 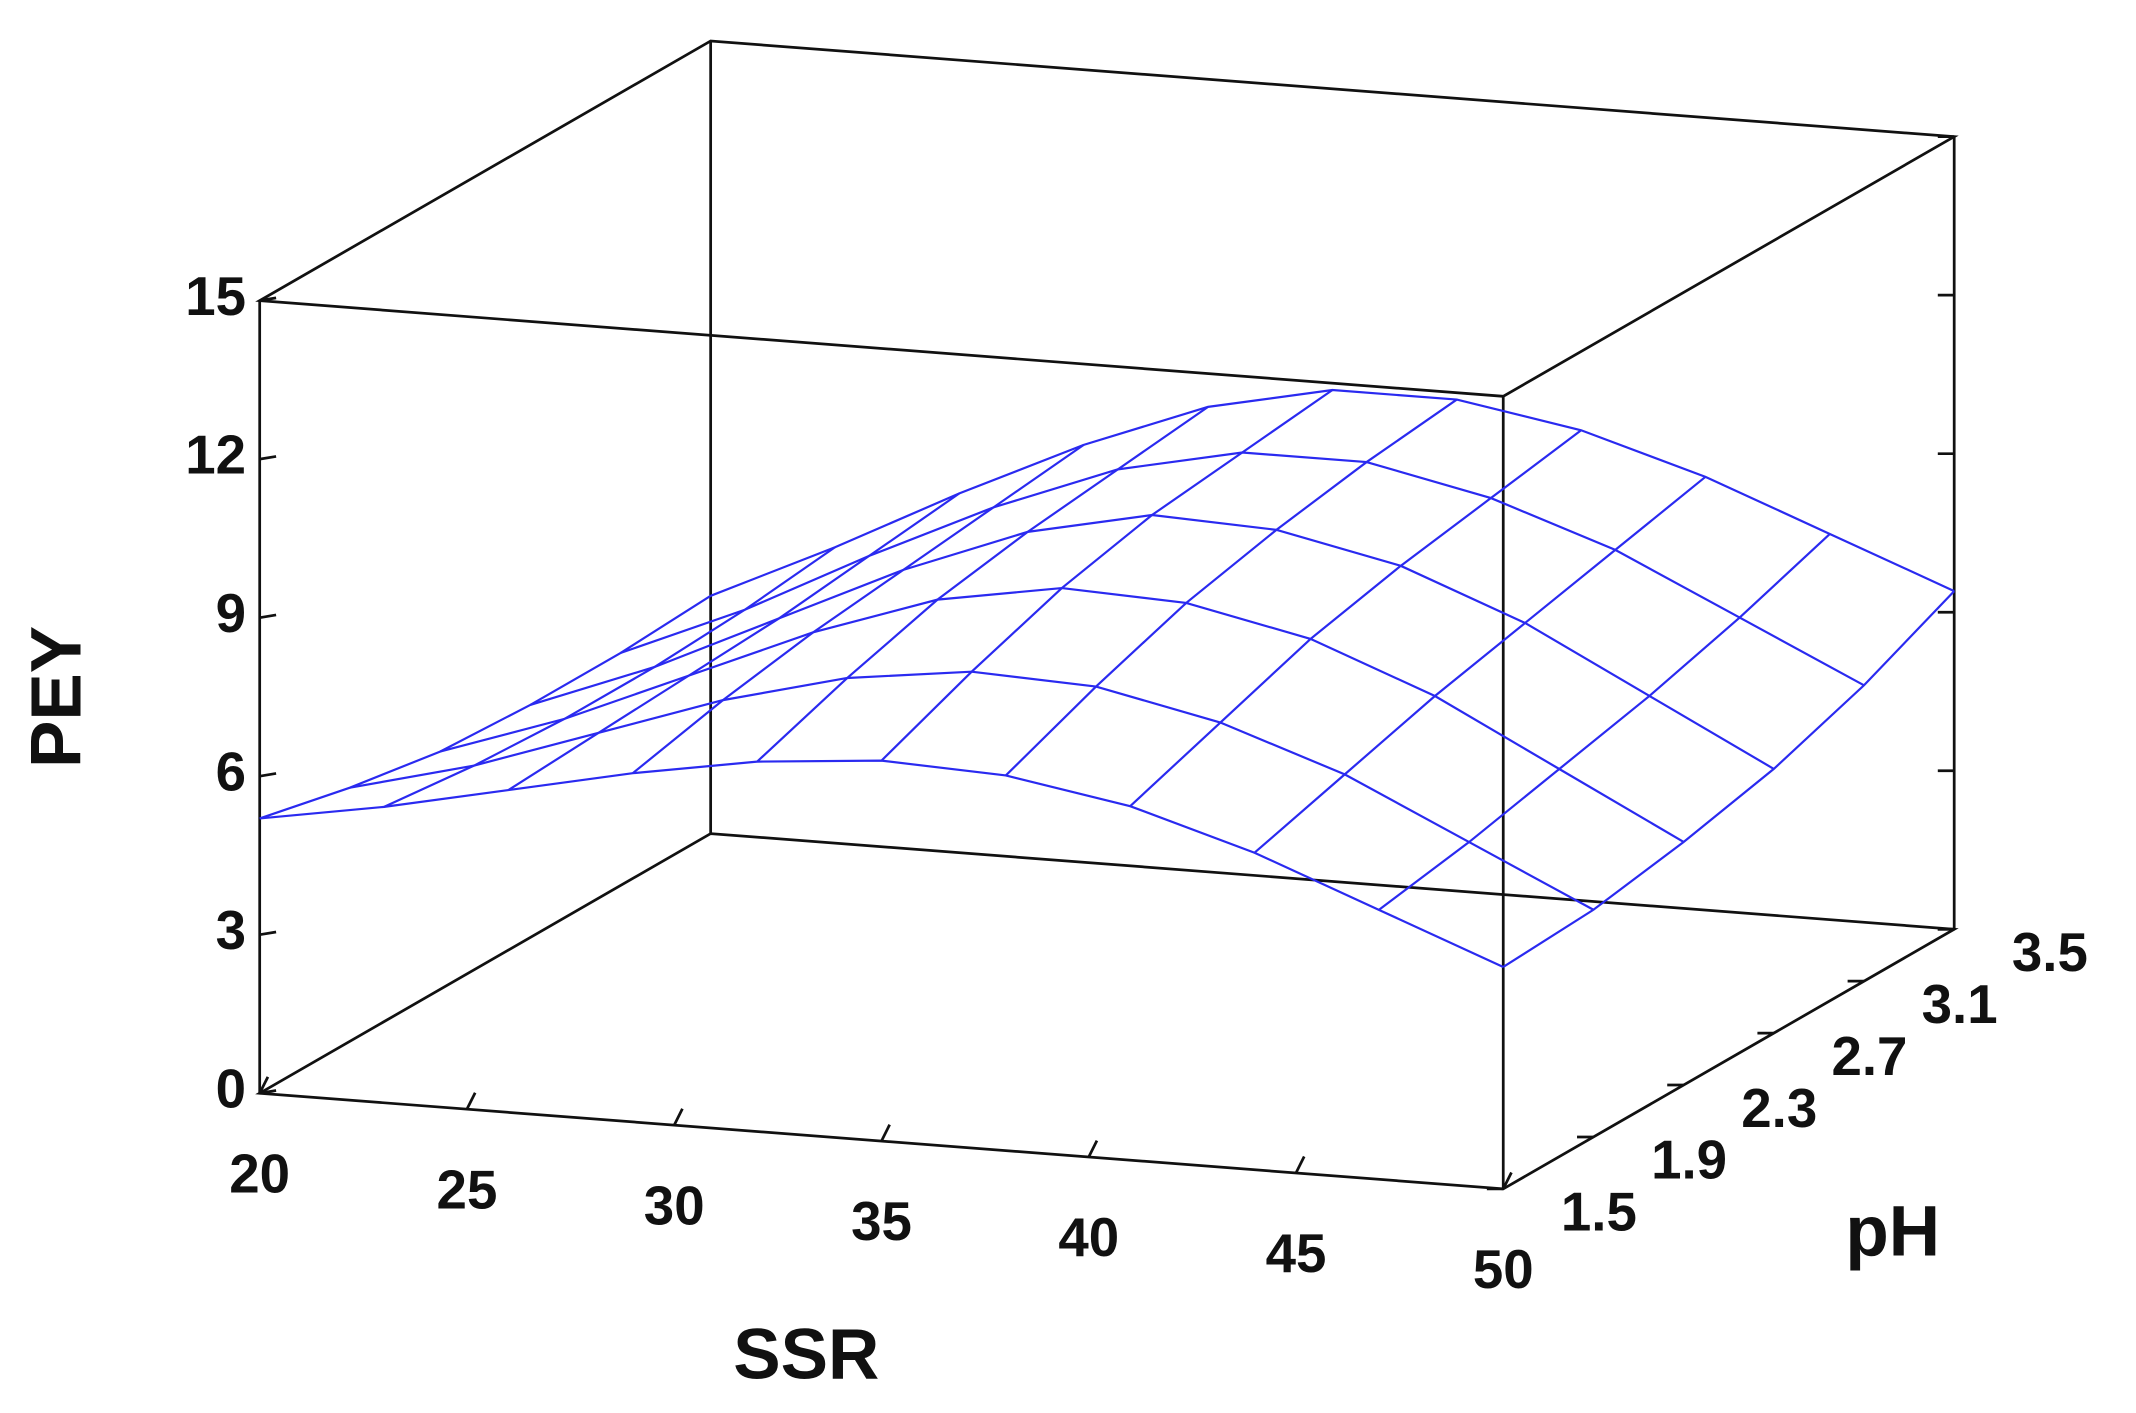 What do you see at coordinates (467, 1189) in the screenshot?
I see `x-tick-label: 25` at bounding box center [467, 1189].